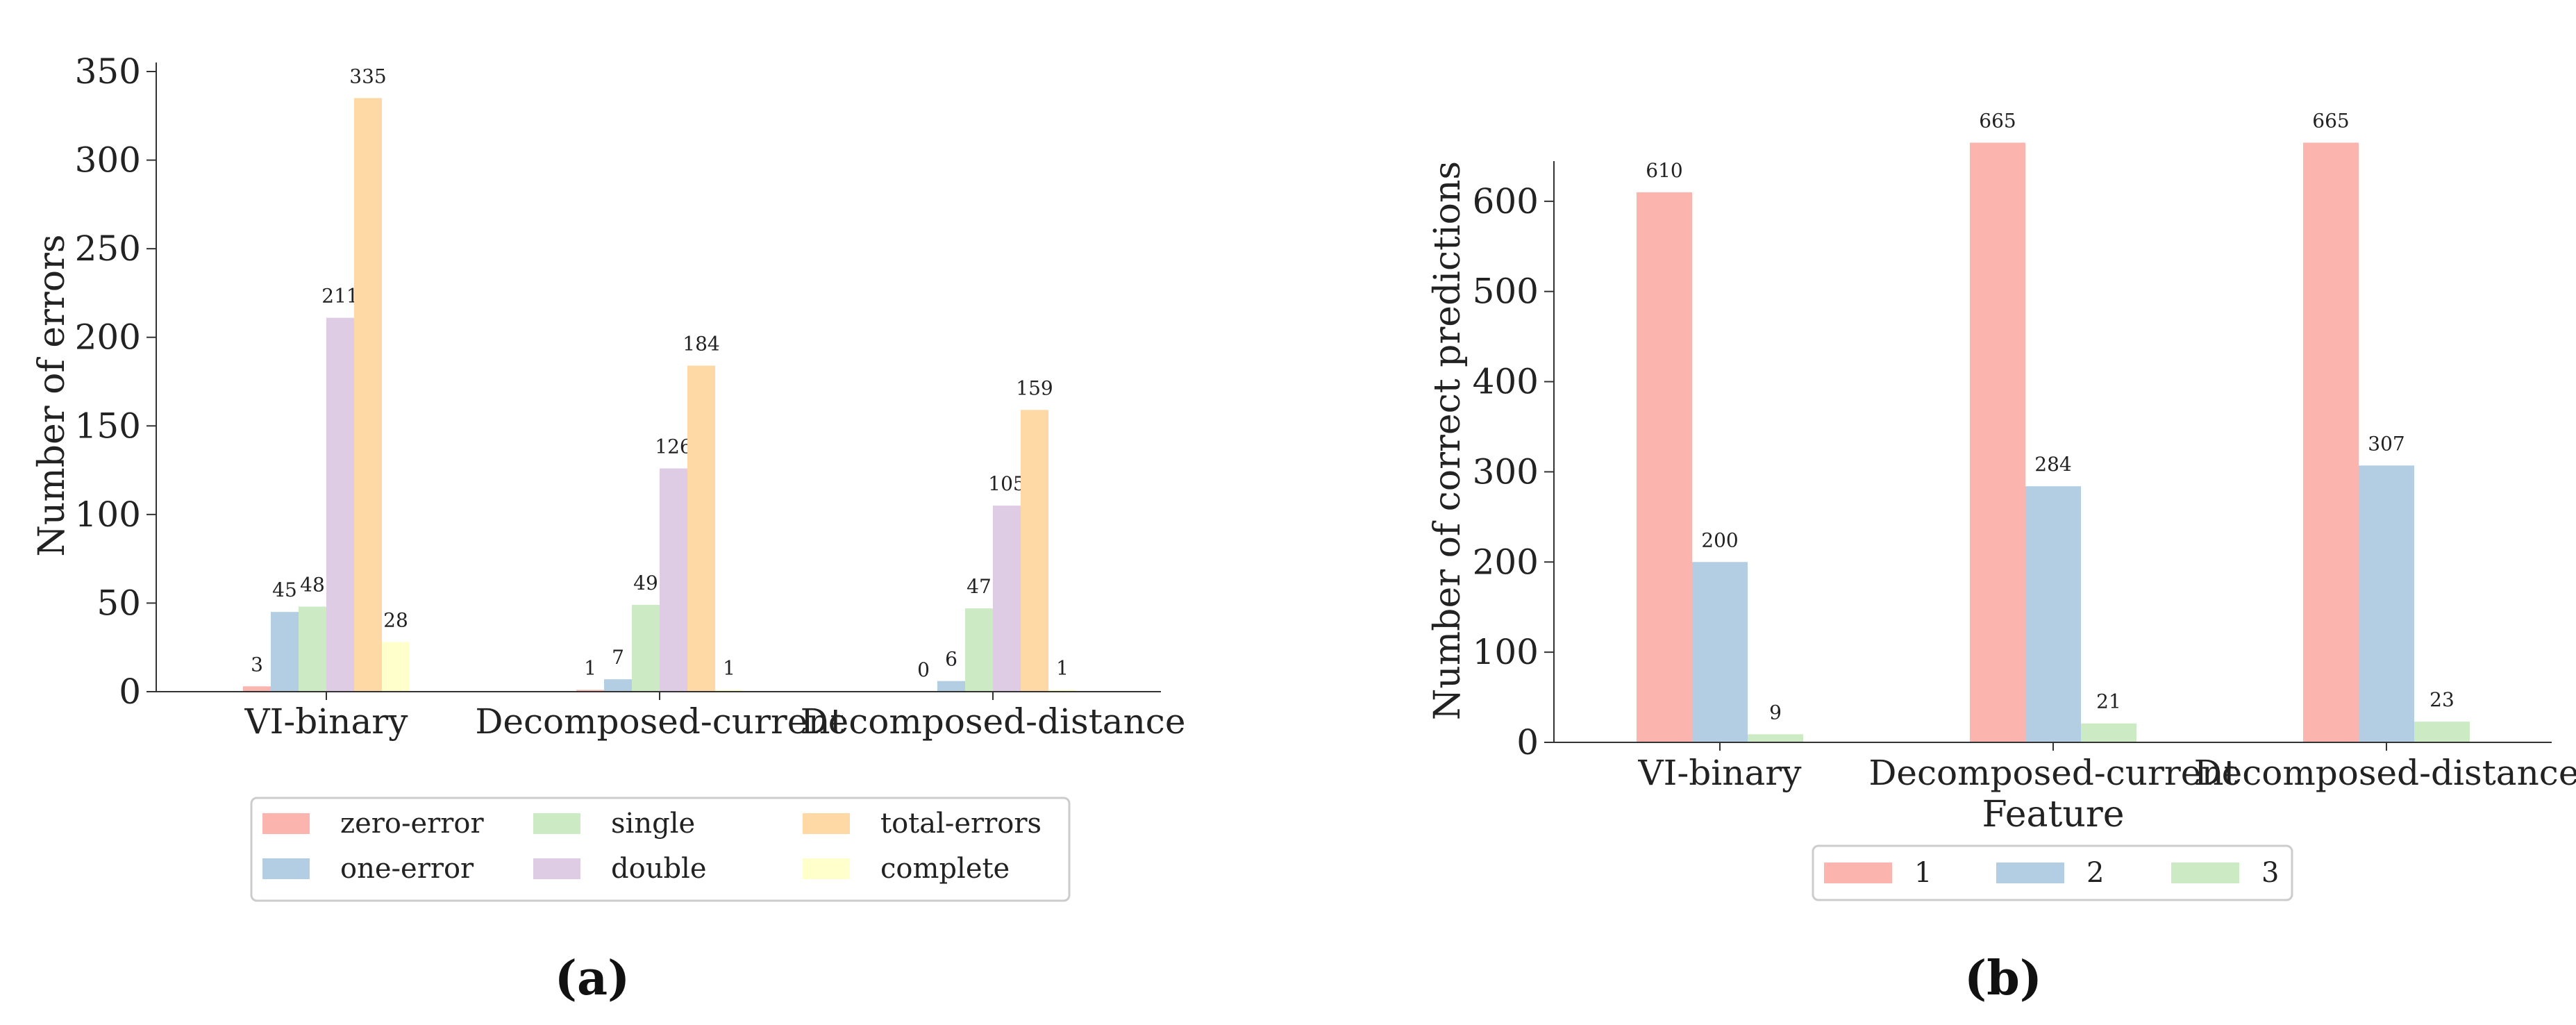  What do you see at coordinates (961, 824) in the screenshot?
I see `legend-entry: total-errors` at bounding box center [961, 824].